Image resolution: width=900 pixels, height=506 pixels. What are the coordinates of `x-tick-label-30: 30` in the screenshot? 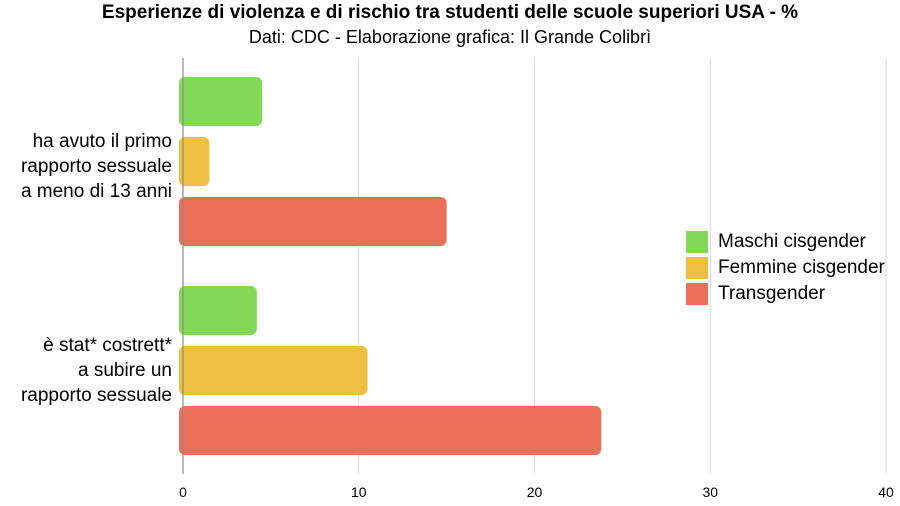 It's located at (710, 492).